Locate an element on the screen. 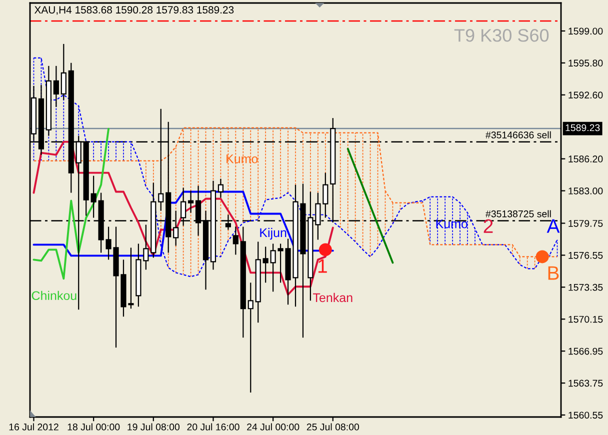  y-tick-label: 1563.75 is located at coordinates (585, 383).